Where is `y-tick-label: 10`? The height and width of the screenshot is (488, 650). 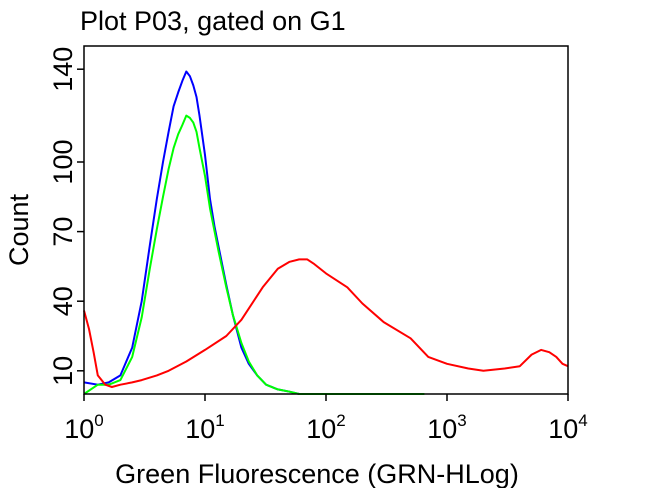
y-tick-label: 10 is located at coordinates (63, 371).